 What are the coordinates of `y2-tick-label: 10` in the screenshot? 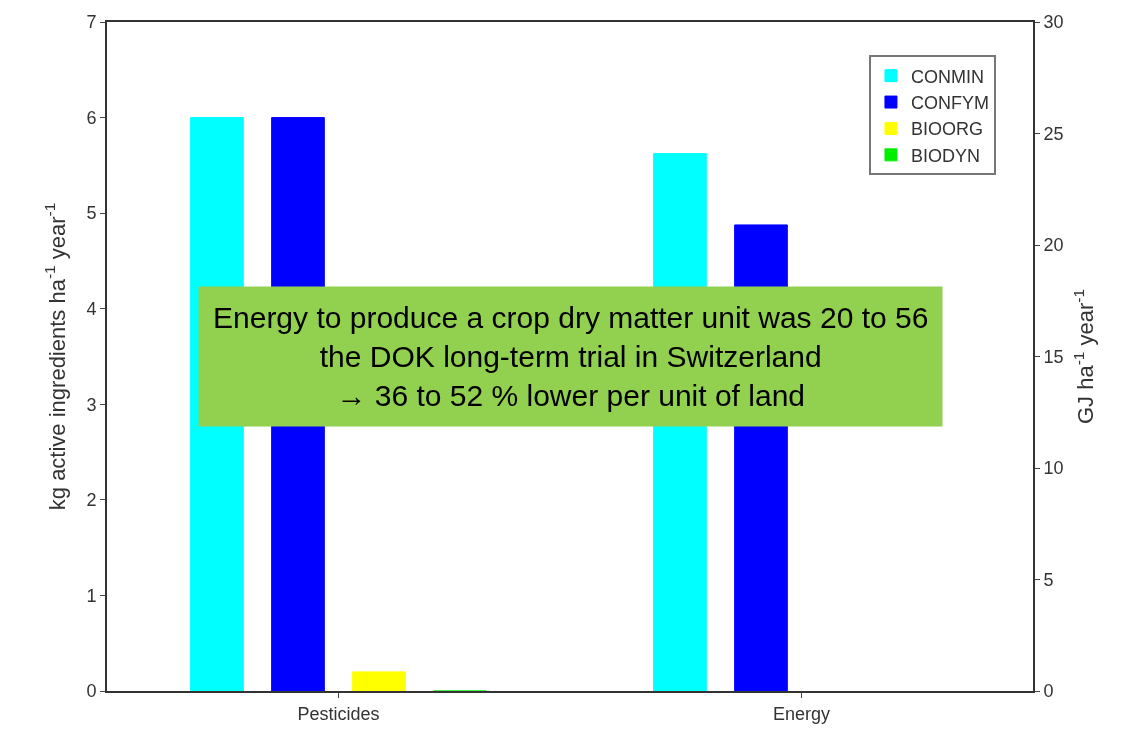 It's located at (1053, 468).